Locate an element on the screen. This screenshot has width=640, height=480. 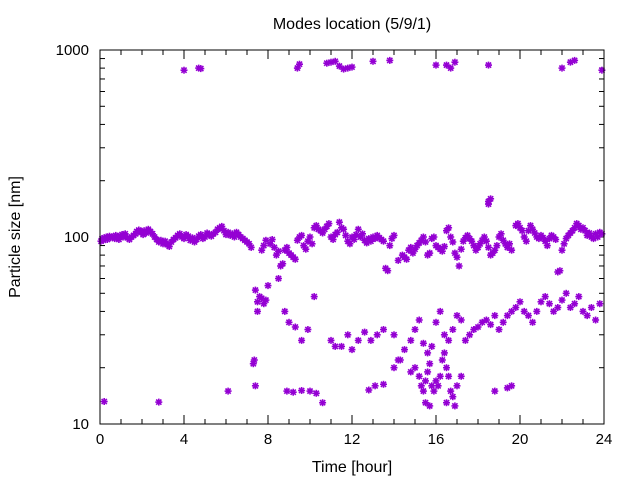
x-tick-label: 8 is located at coordinates (268, 439).